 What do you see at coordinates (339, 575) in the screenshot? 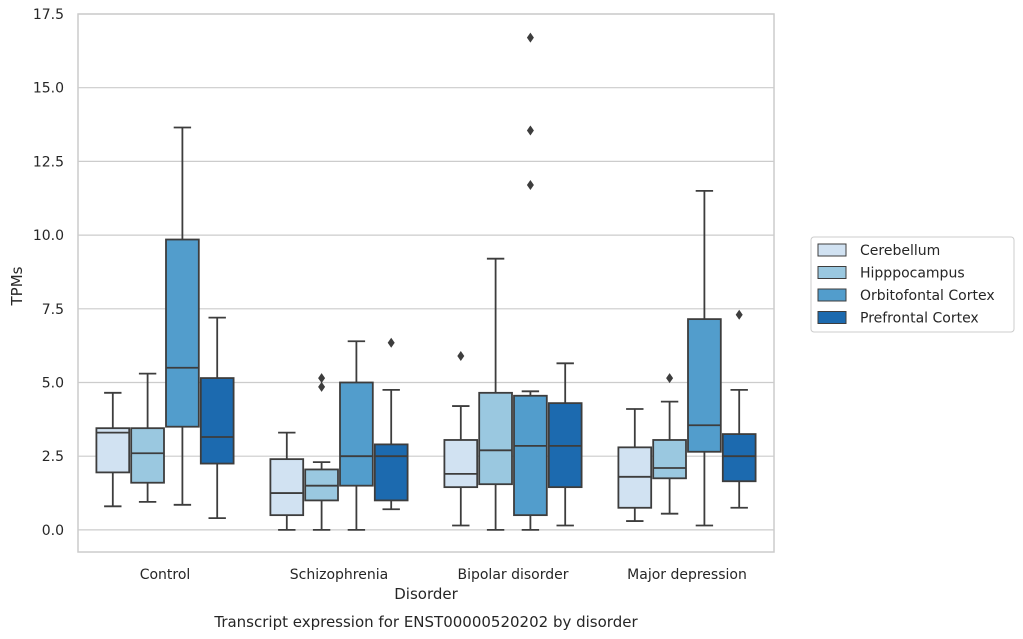
I see `x-tick-label: Schizophrenia` at bounding box center [339, 575].